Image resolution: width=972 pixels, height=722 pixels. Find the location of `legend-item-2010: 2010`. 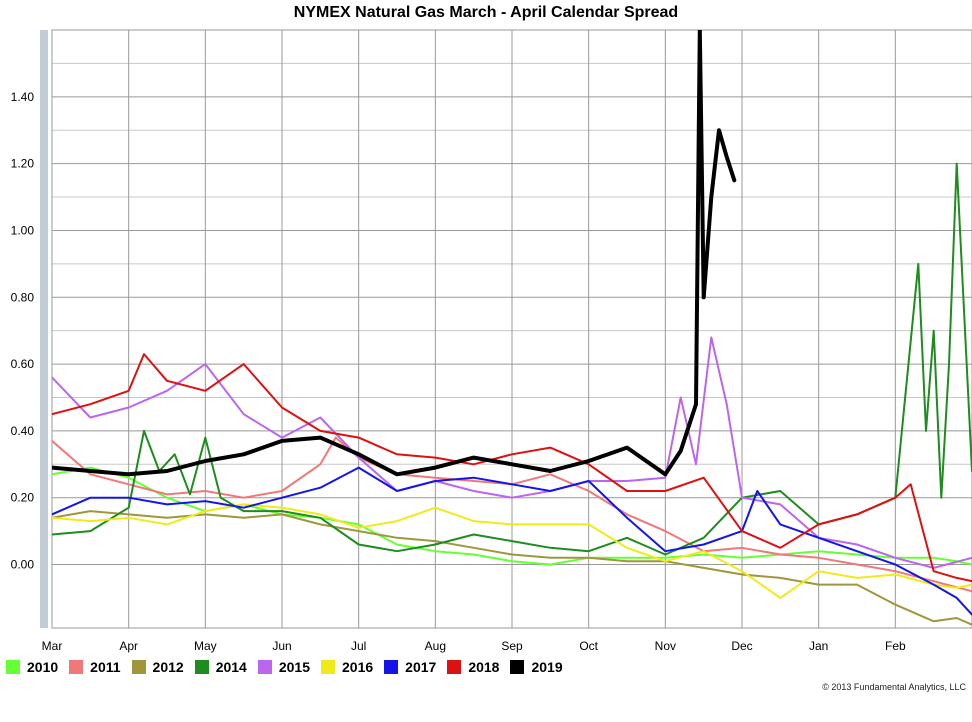

legend-item-2010: 2010 is located at coordinates (32, 667).